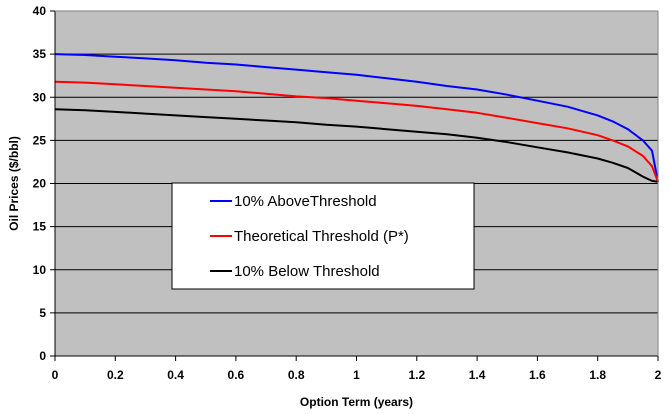  Describe the element at coordinates (356, 402) in the screenshot. I see `x-axis-title: Option Term (years)` at that location.